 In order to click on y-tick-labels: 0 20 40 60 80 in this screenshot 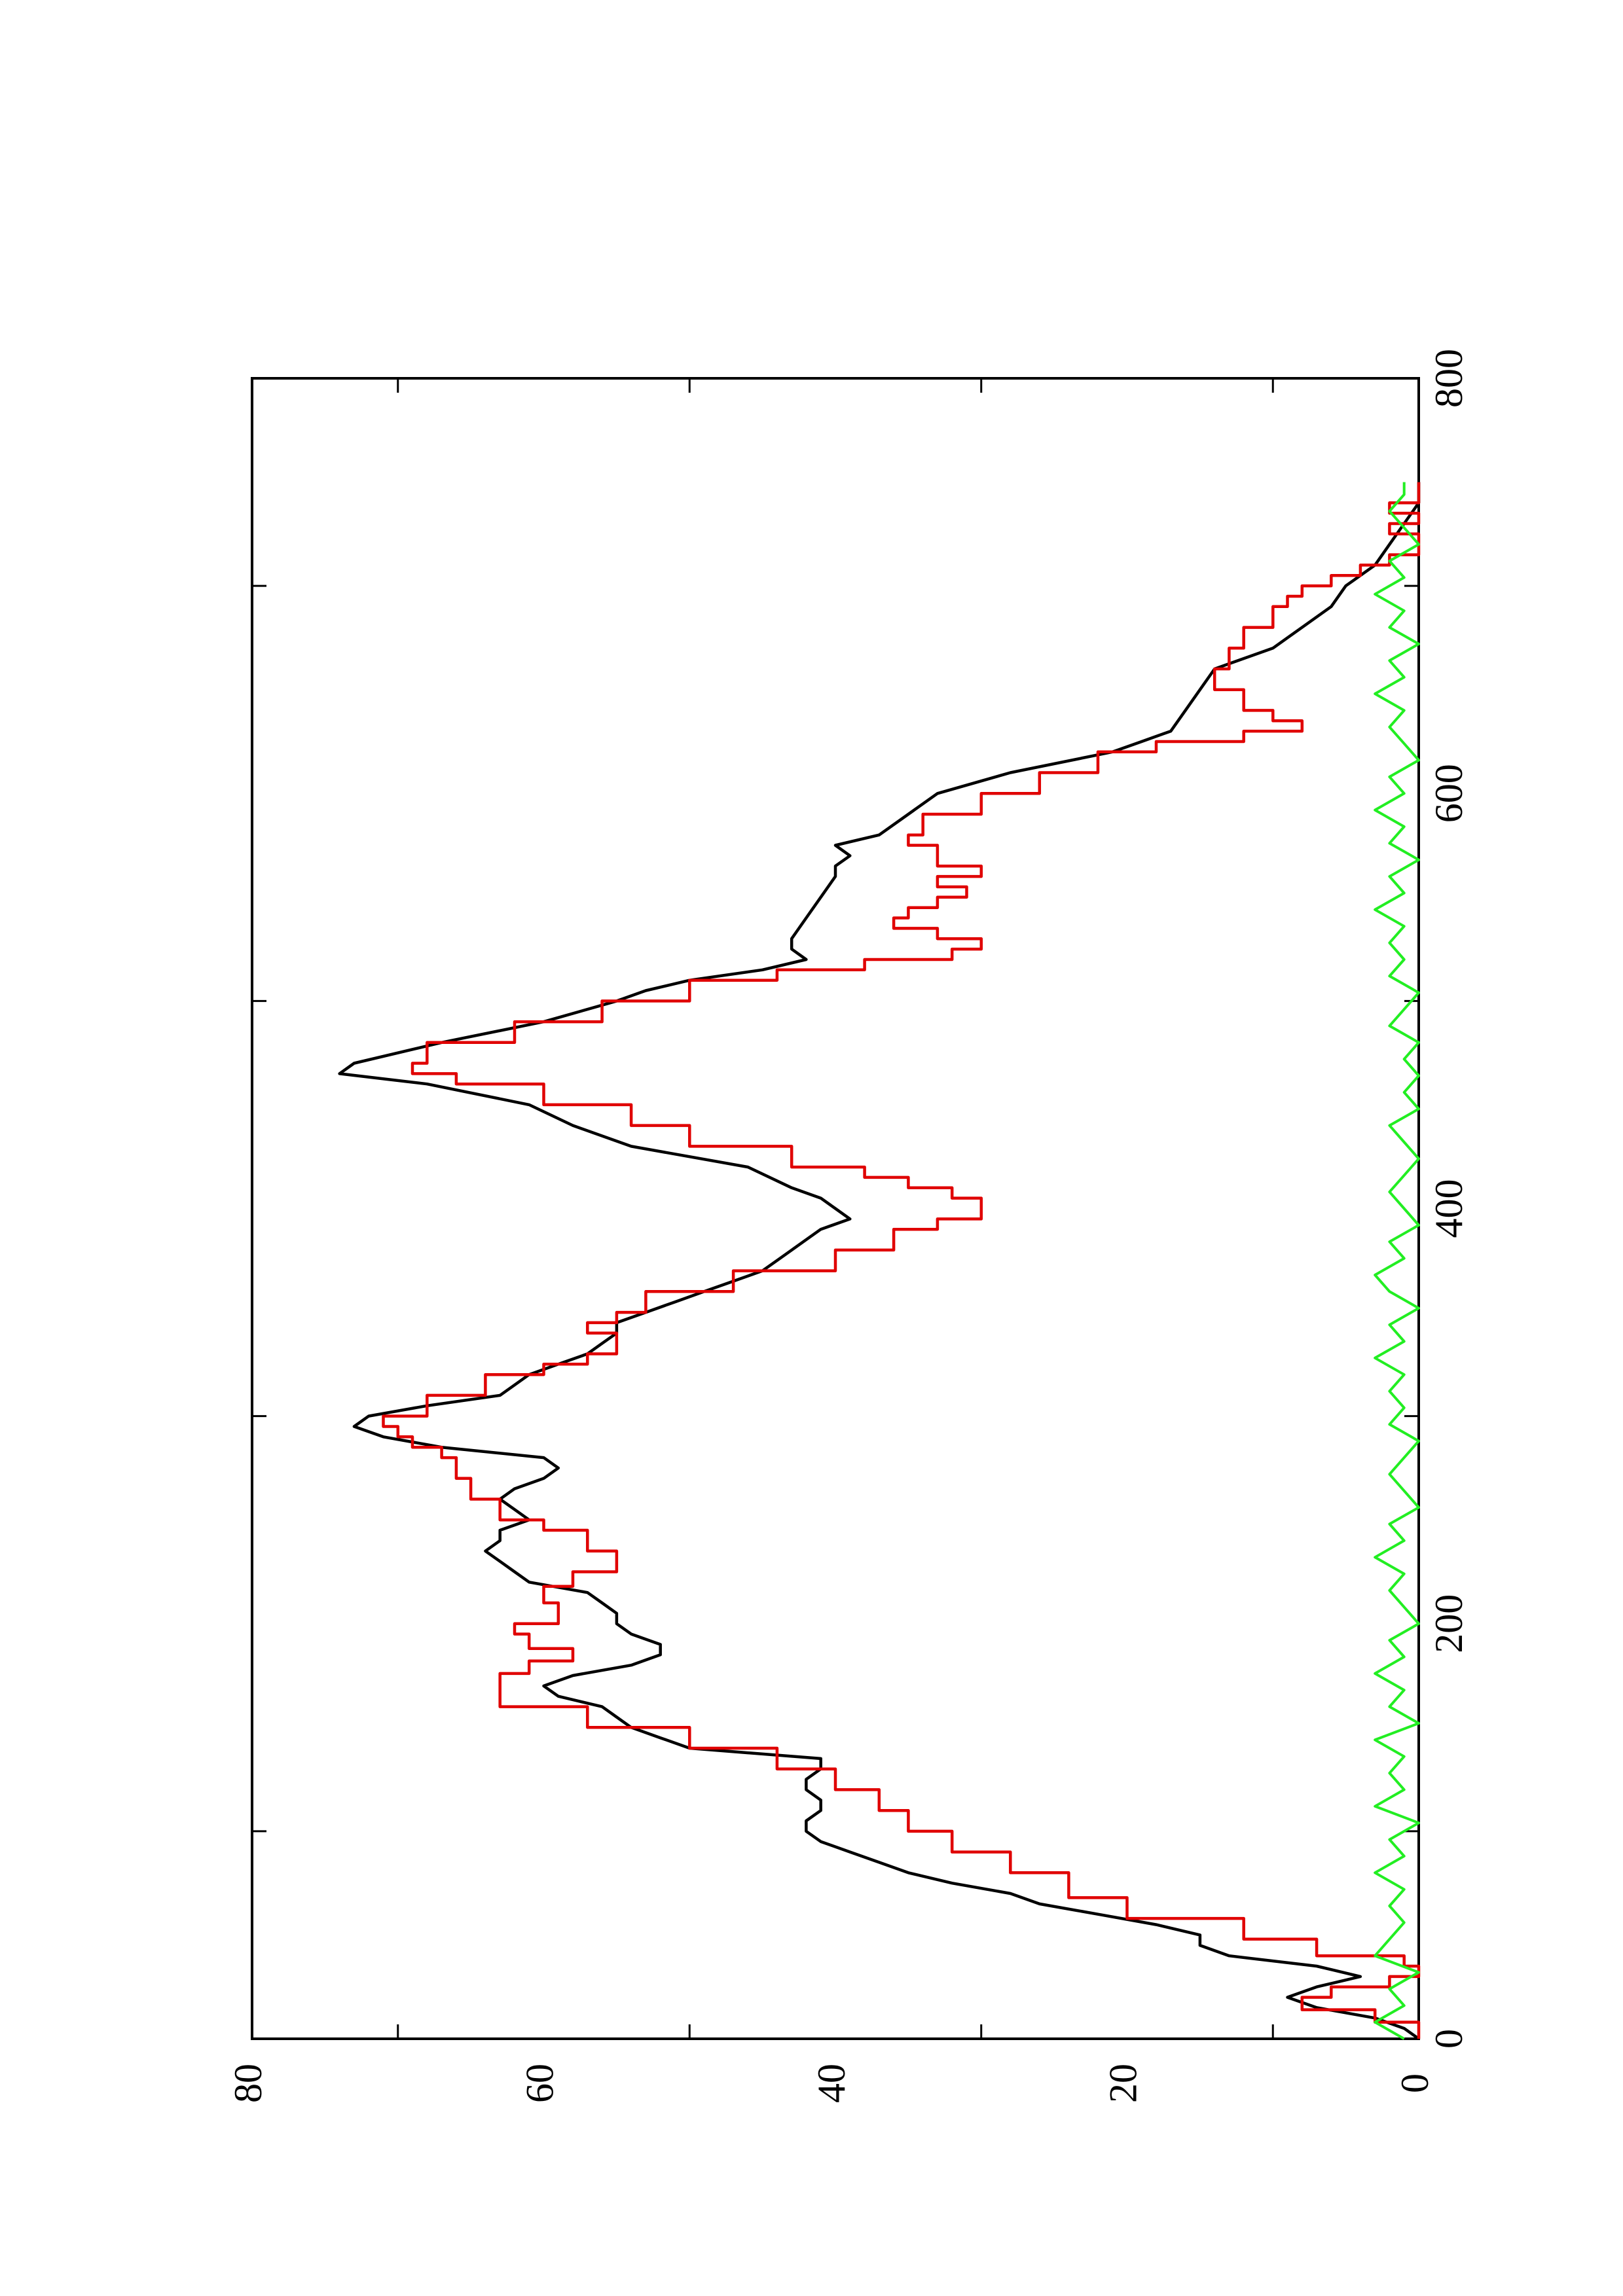, I will do `click(831, 2083)`.